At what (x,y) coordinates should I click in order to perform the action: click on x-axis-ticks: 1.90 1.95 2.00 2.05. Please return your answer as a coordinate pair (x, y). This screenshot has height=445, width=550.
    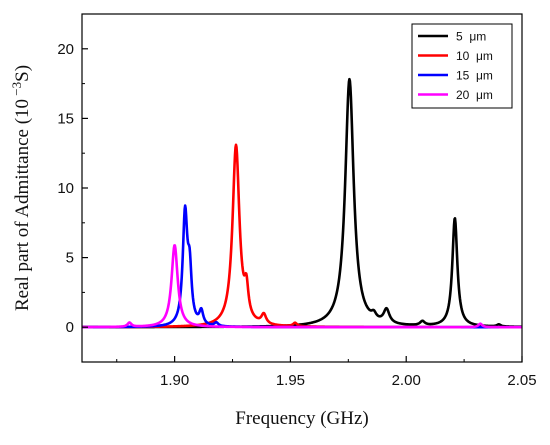
    Looking at the image, I should click on (326, 372).